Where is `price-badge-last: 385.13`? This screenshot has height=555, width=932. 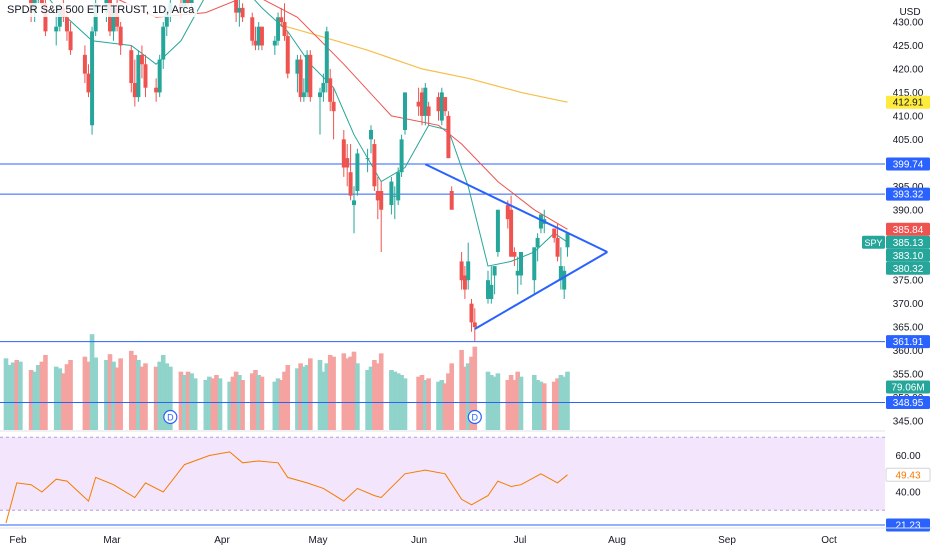
price-badge-last: 385.13 is located at coordinates (908, 242).